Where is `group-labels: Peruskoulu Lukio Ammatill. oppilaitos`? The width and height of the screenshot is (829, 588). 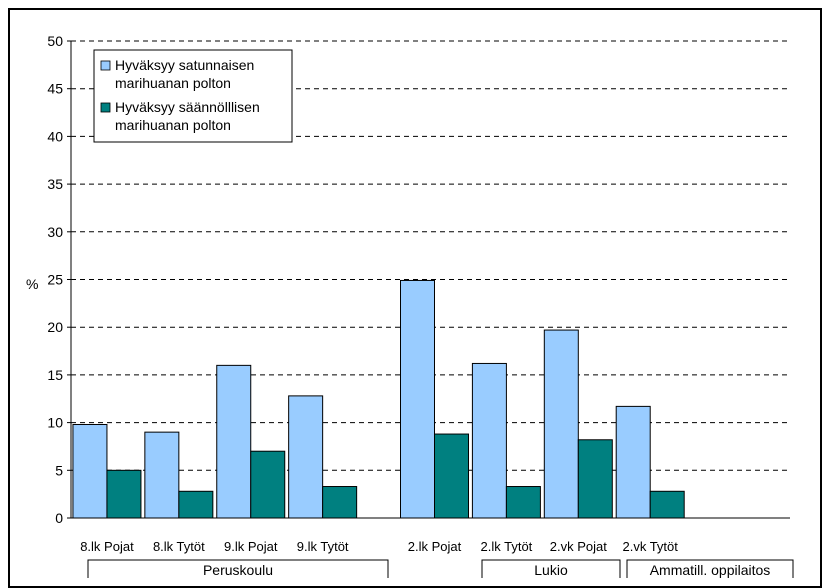
group-labels: Peruskoulu Lukio Ammatill. oppilaitos is located at coordinates (440, 568).